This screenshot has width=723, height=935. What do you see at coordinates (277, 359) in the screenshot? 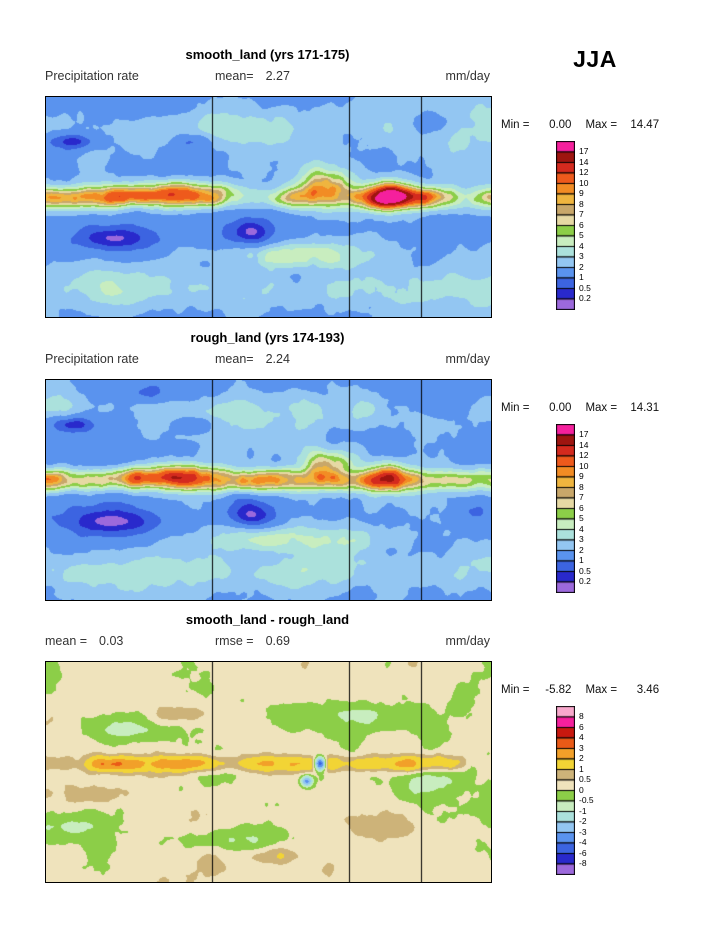
I see `mean-value: 2.24` at bounding box center [277, 359].